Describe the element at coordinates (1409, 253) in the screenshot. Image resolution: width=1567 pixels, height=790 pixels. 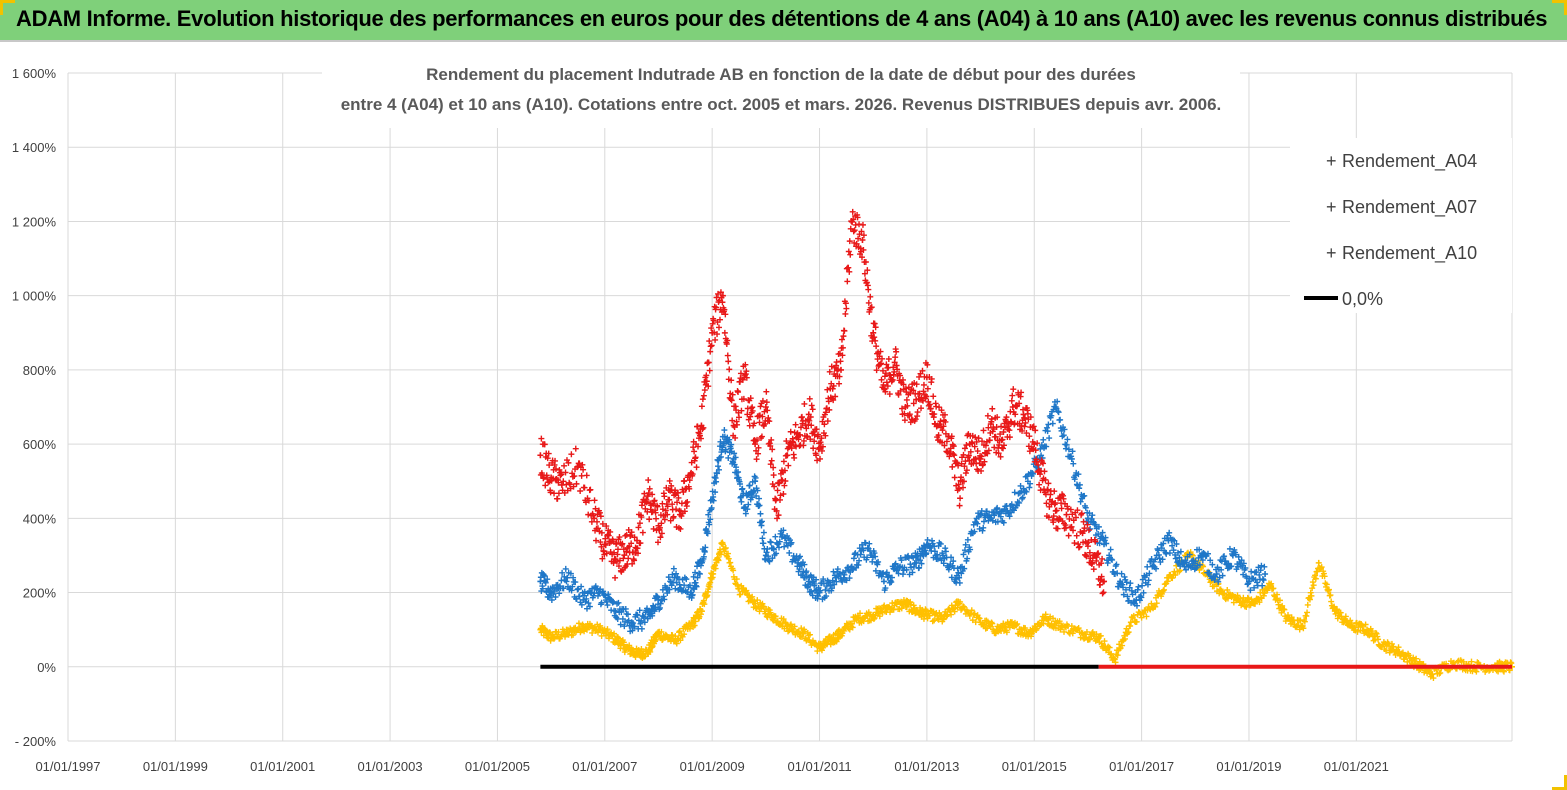
I see `legend-label-a10: Rendement_A10` at that location.